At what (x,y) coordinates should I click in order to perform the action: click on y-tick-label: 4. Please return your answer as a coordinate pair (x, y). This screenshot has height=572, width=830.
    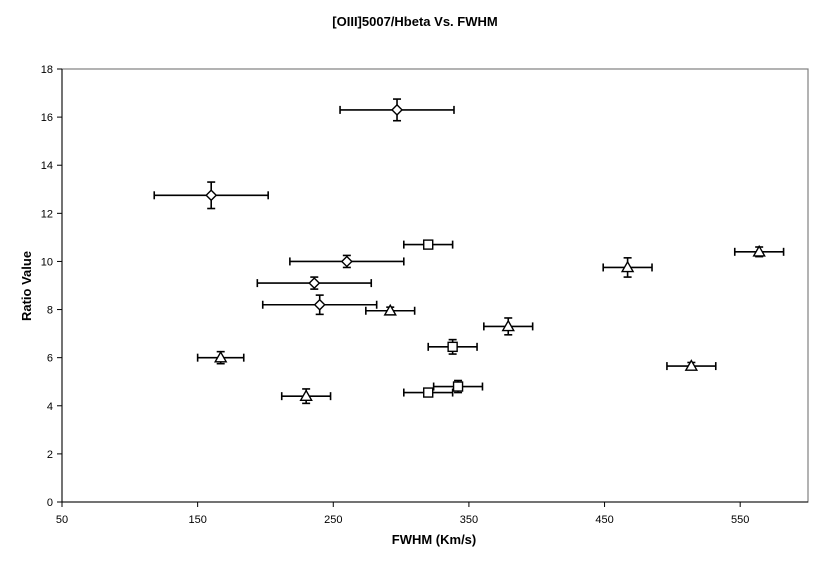
    Looking at the image, I should click on (50, 407).